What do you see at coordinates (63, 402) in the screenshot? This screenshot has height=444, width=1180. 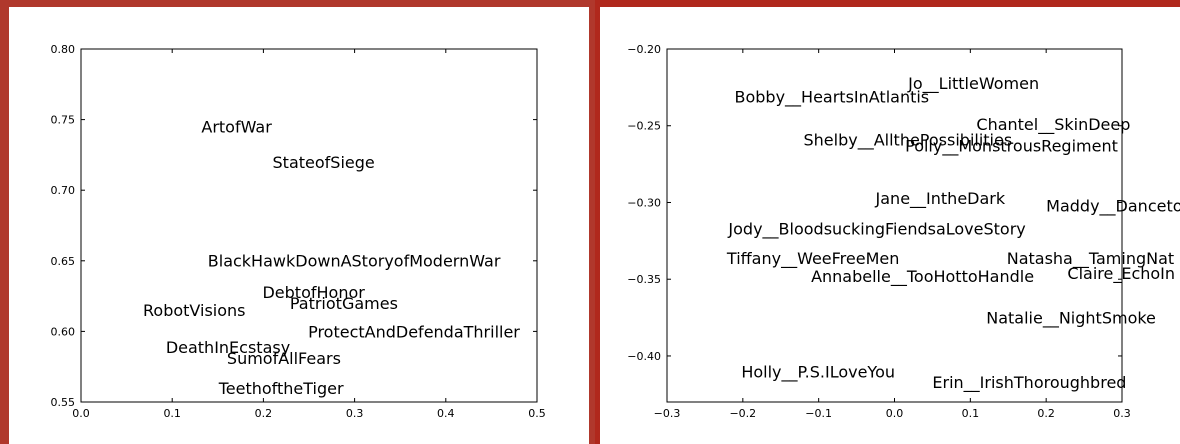 I see `left-y-tick-label: 0.55` at bounding box center [63, 402].